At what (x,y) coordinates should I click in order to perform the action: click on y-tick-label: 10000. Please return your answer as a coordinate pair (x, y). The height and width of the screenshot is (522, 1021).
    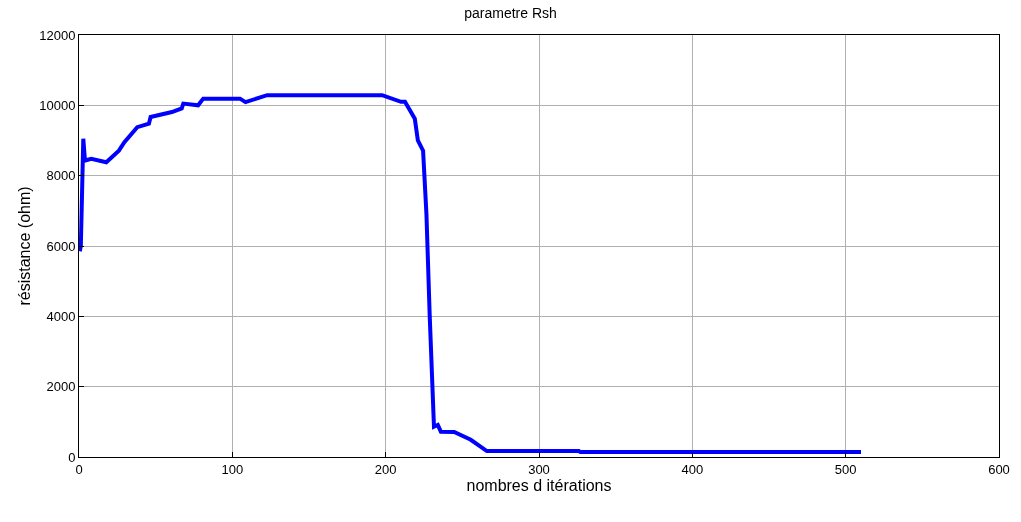
    Looking at the image, I should click on (57, 105).